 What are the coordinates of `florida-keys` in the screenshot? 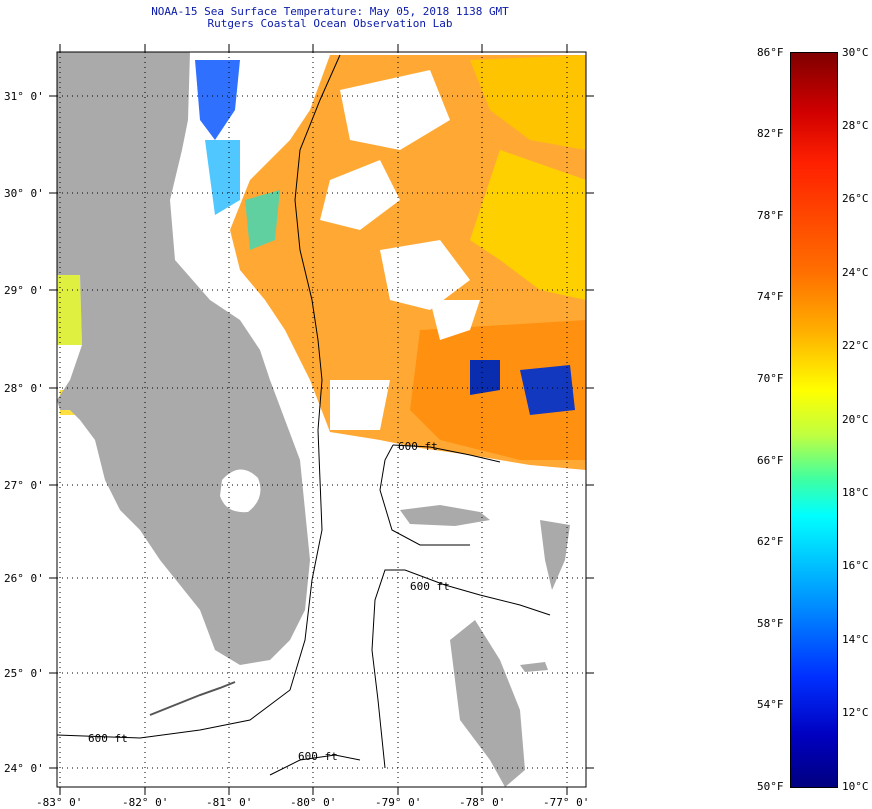 It's located at (192, 698).